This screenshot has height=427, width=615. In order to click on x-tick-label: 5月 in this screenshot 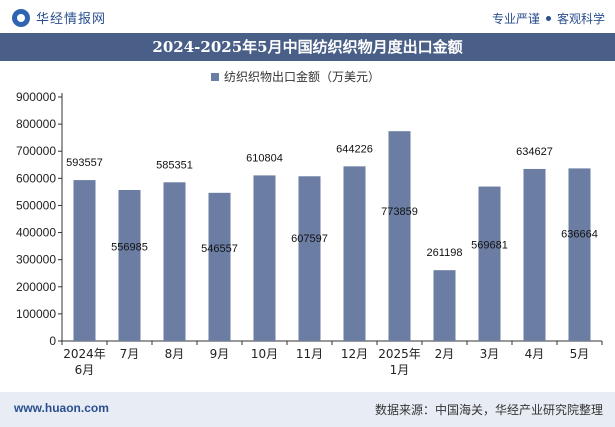, I will do `click(580, 354)`.